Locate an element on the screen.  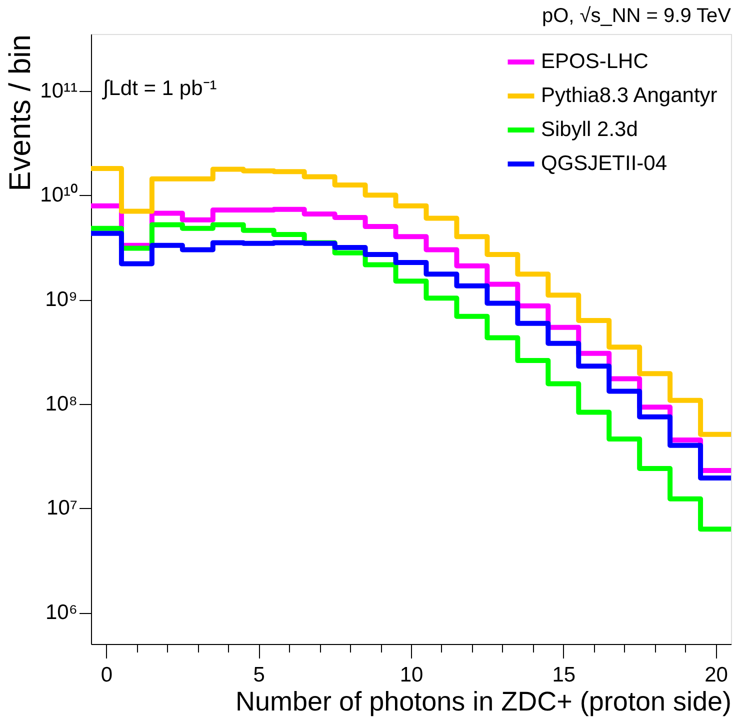
y-tick-label: 10⁶ is located at coordinates (61, 612).